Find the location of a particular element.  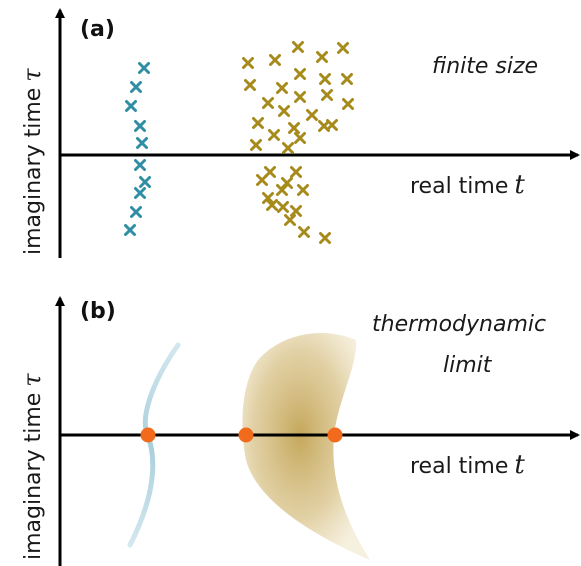

panel-b-ylabel-text: imaginary time is located at coordinates (33, 476).